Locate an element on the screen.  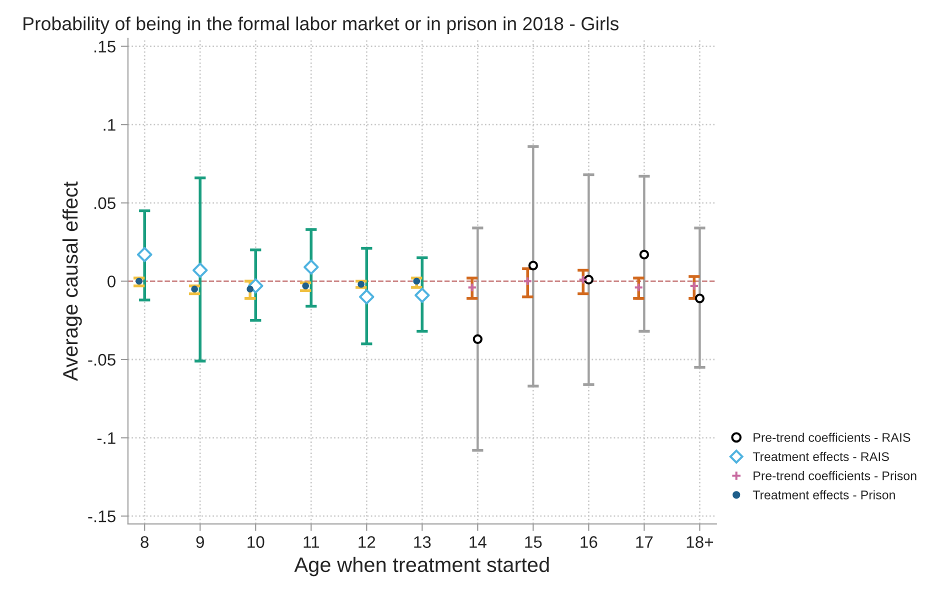
y-tick-label: 0 is located at coordinates (112, 282).